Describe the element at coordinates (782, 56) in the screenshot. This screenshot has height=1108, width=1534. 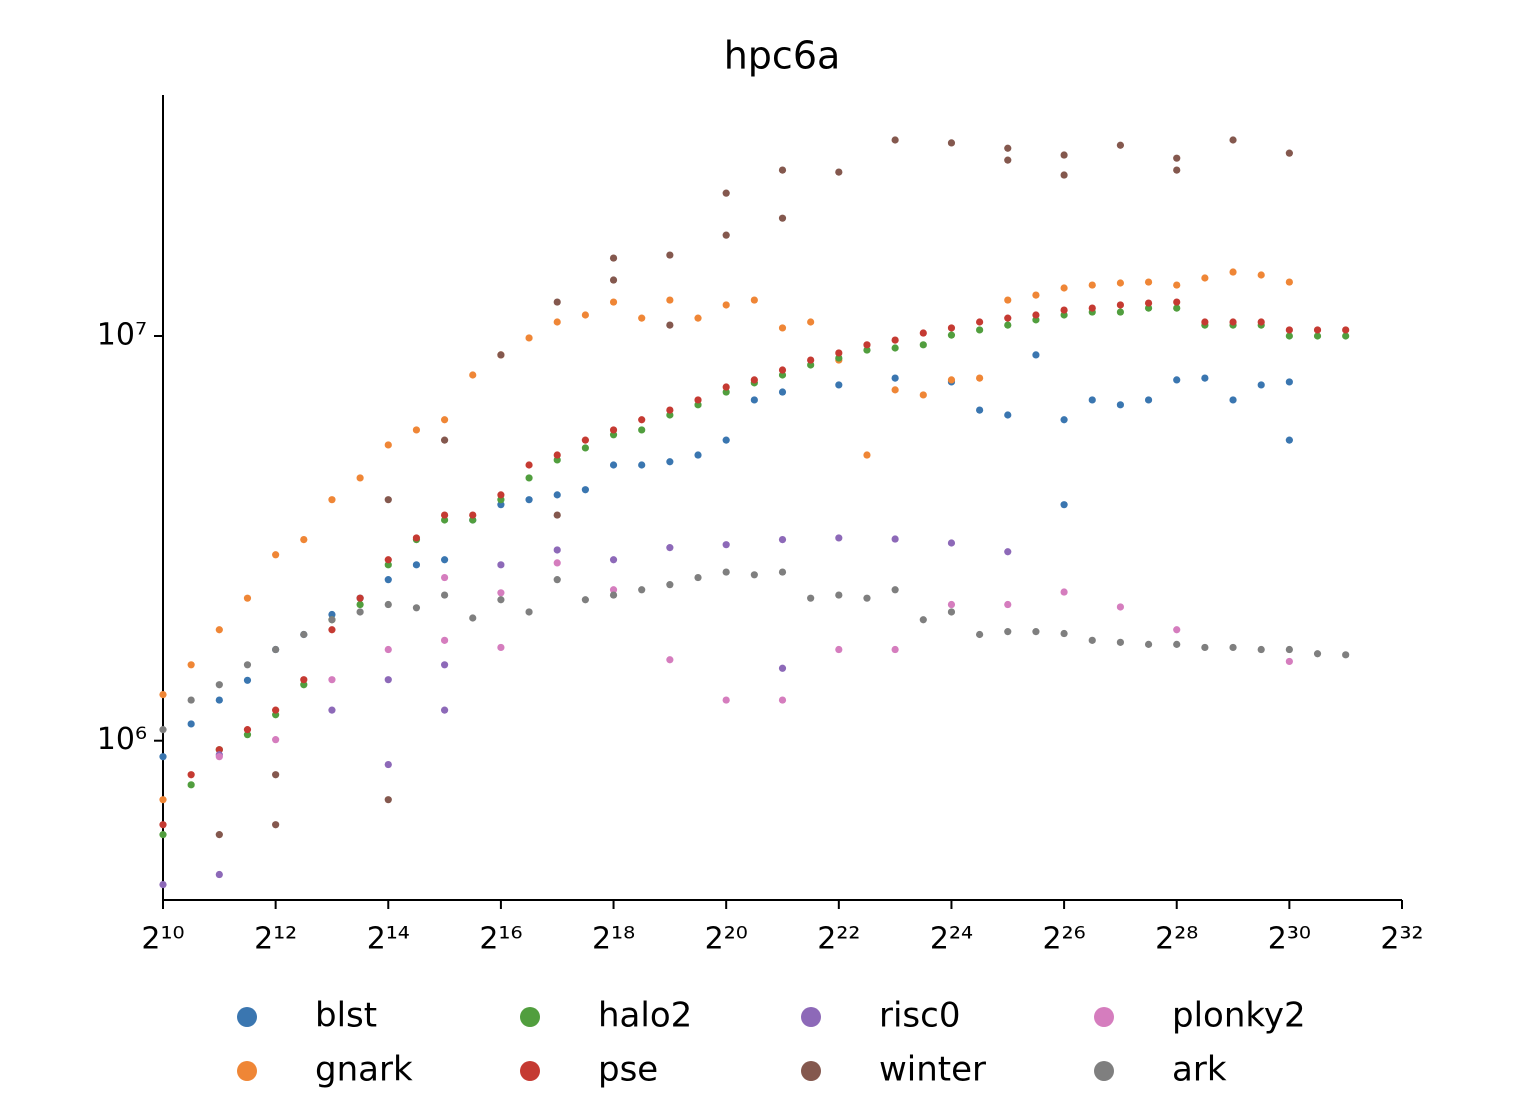
I see `chart-title: hpc6a` at that location.